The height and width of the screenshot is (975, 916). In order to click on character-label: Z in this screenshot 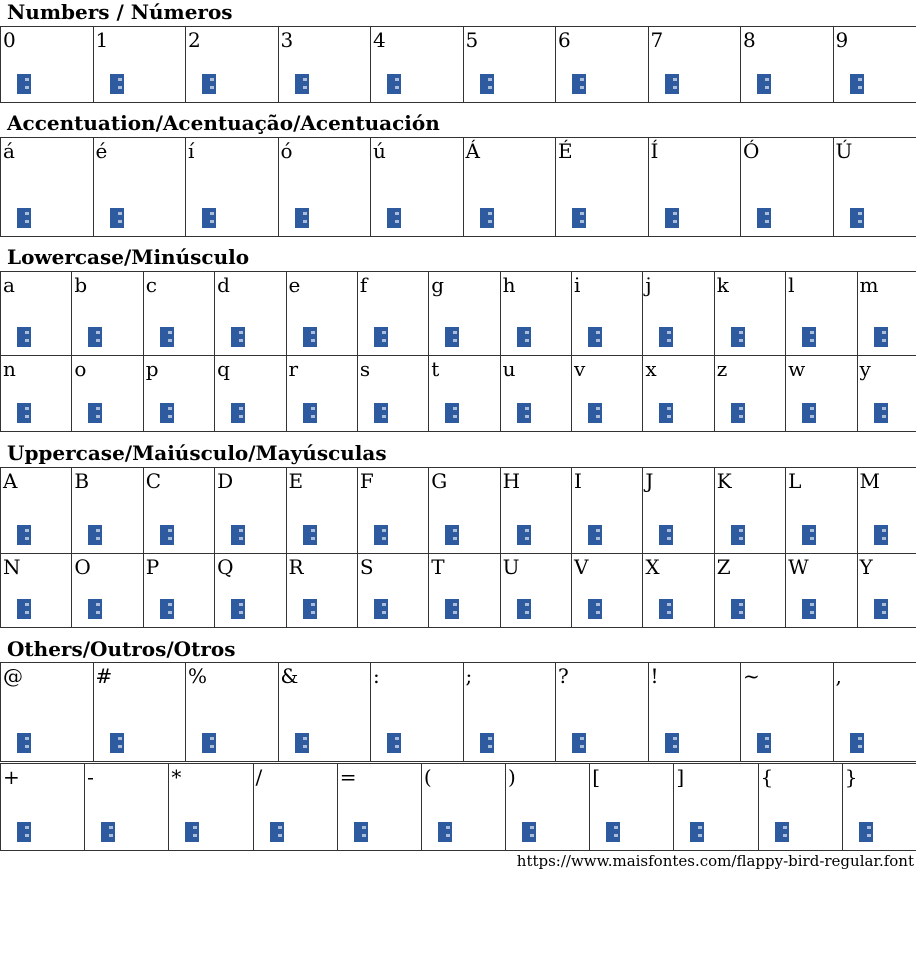, I will do `click(723, 567)`.